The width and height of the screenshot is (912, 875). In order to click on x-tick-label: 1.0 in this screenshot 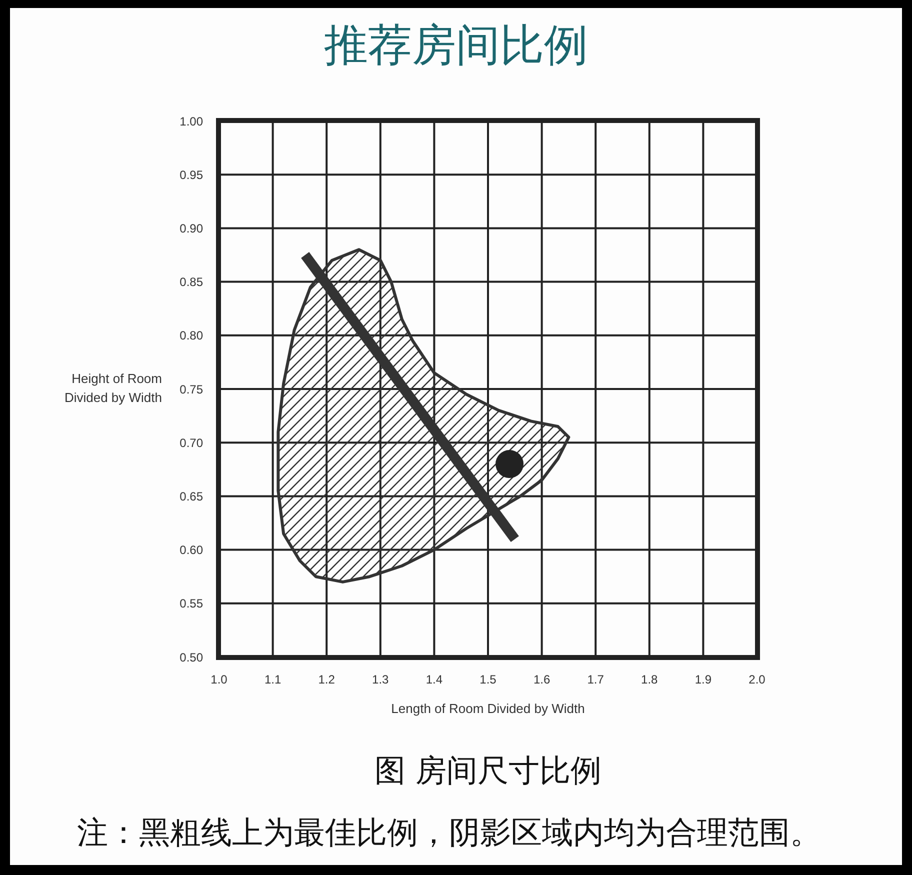, I will do `click(219, 679)`.